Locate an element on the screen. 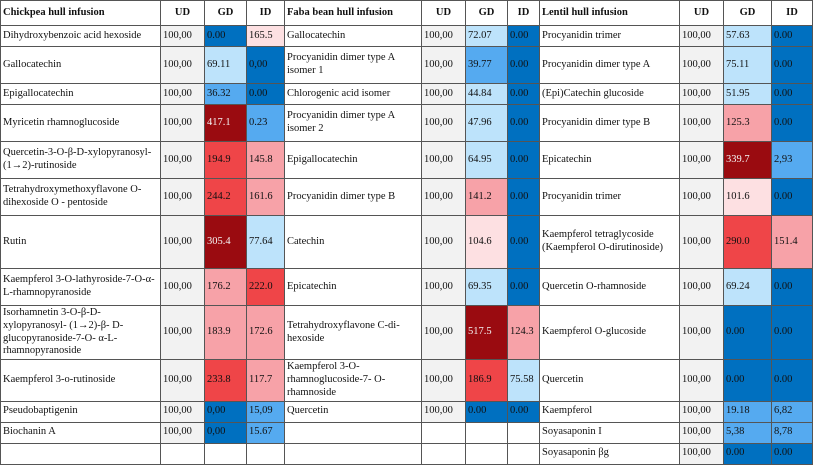 This screenshot has height=465, width=813. chickpea-compound-cell is located at coordinates (80, 453).